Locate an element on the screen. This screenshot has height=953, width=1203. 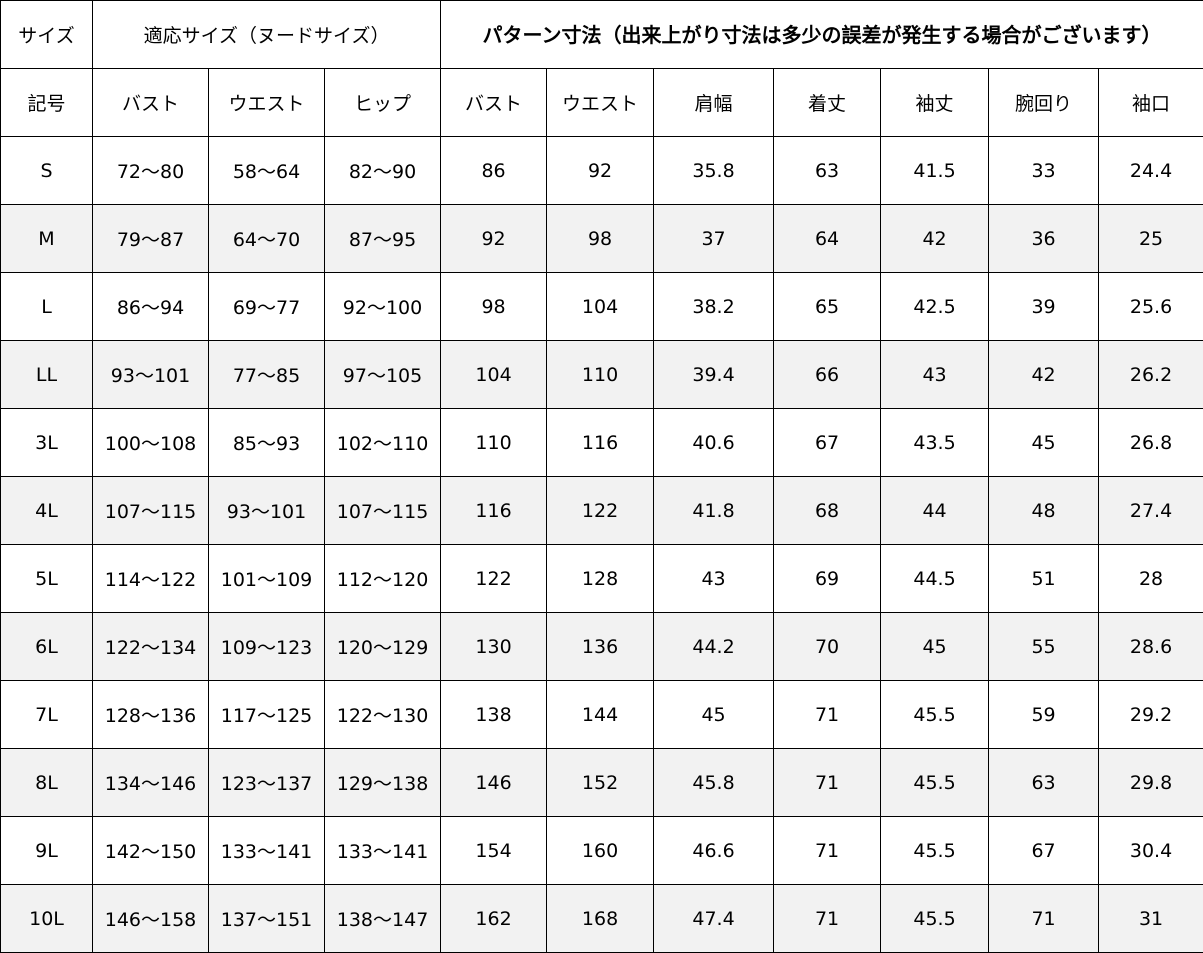
header-row-columns: 記号バストウエストヒップバストウエスト肩幅着丈袖丈腕回り袖口 is located at coordinates (602, 103).